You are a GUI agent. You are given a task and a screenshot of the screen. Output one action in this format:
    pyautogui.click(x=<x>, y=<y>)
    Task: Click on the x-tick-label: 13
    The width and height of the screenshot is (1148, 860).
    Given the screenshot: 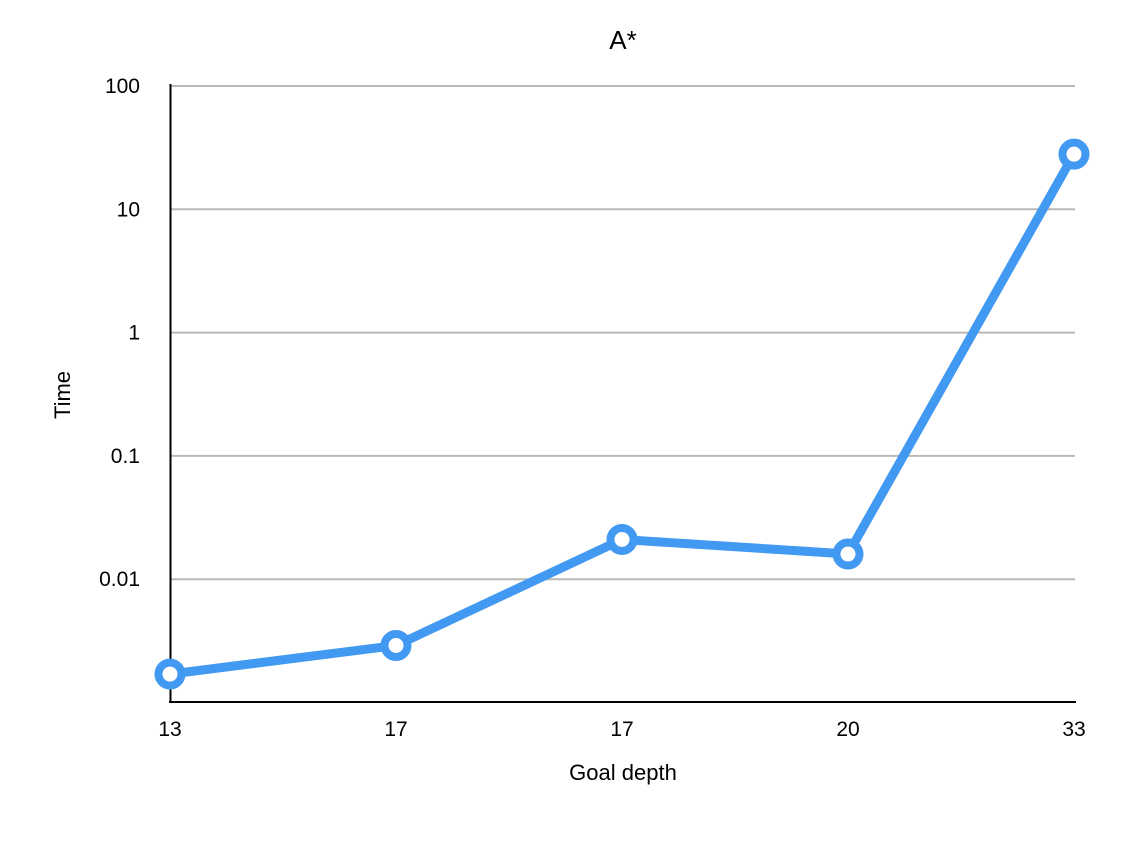 What is the action you would take?
    pyautogui.click(x=169, y=729)
    